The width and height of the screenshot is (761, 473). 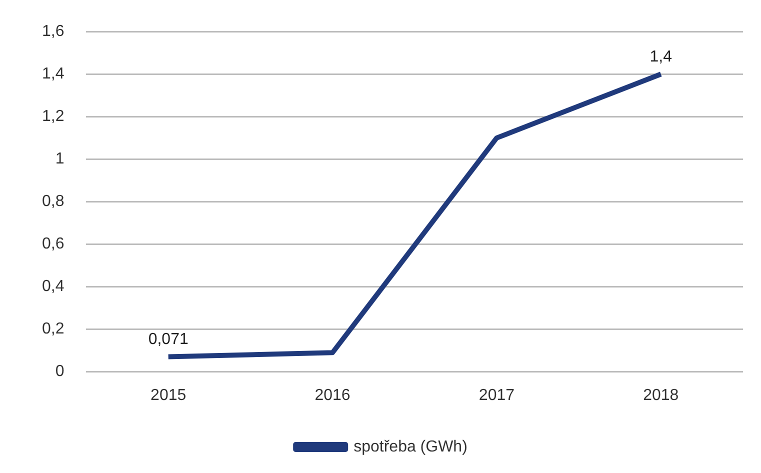 What do you see at coordinates (53, 201) in the screenshot?
I see `y-tick-label: 0,8` at bounding box center [53, 201].